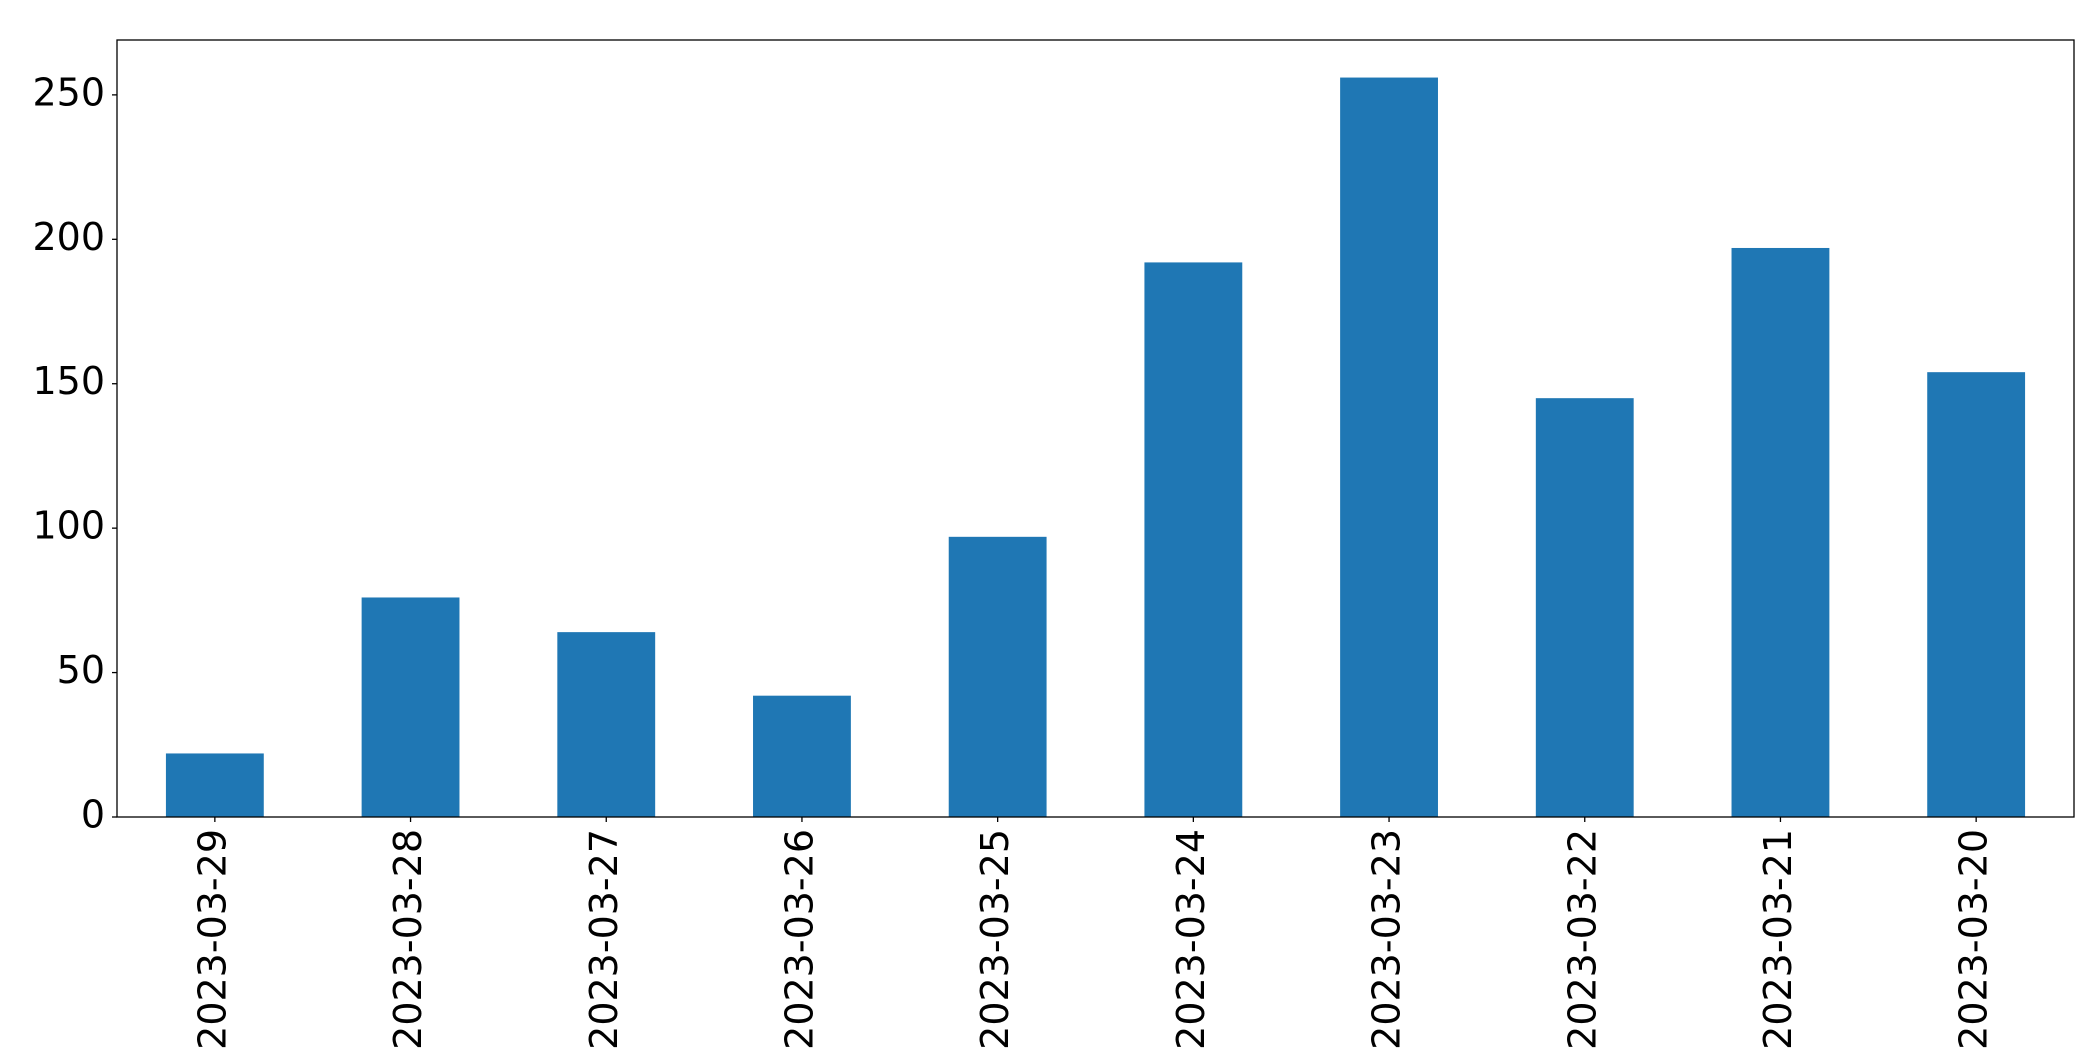 This screenshot has width=2093, height=1061. What do you see at coordinates (93, 815) in the screenshot?
I see `y-tick-label: 0` at bounding box center [93, 815].